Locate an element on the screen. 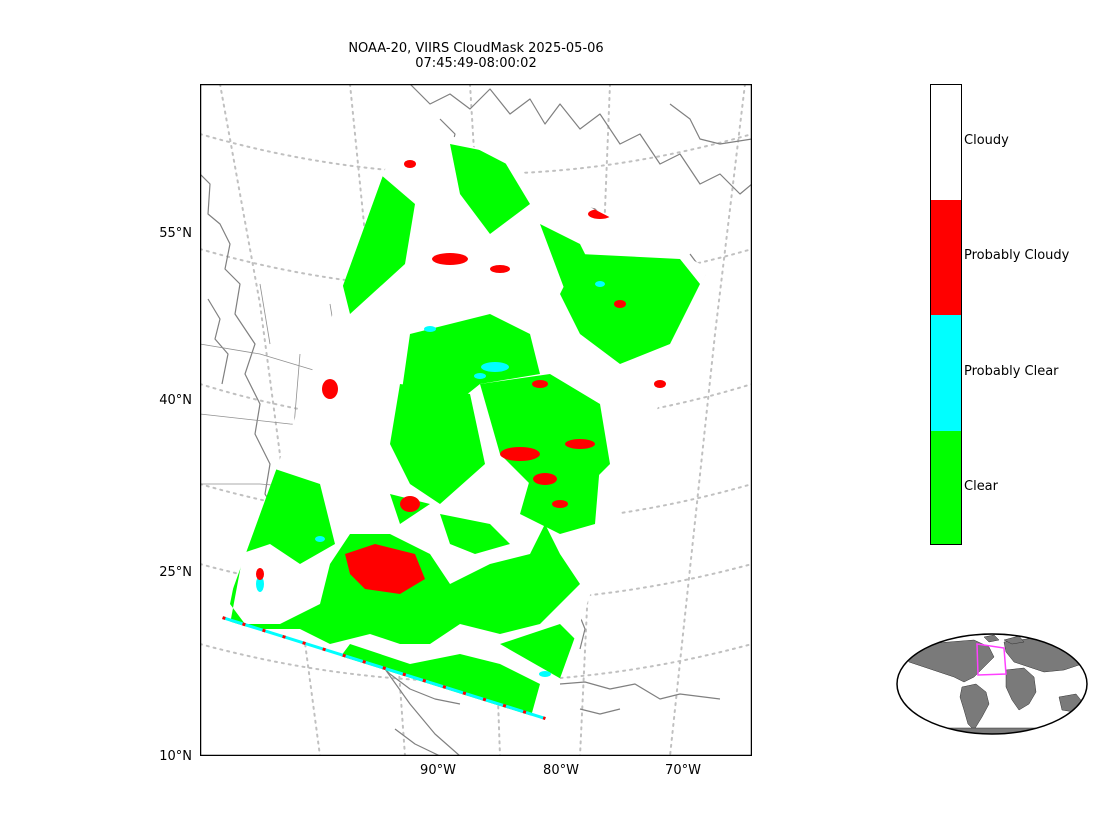 The width and height of the screenshot is (1120, 840). lon-label-80w: 80°W is located at coordinates (561, 770).